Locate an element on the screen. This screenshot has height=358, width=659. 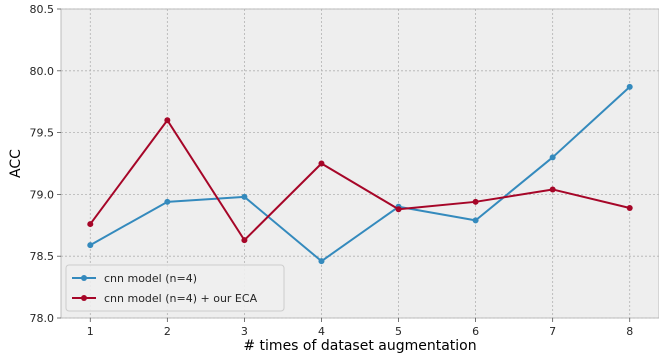
y-tick-label: 78.0 is located at coordinates (42, 318).